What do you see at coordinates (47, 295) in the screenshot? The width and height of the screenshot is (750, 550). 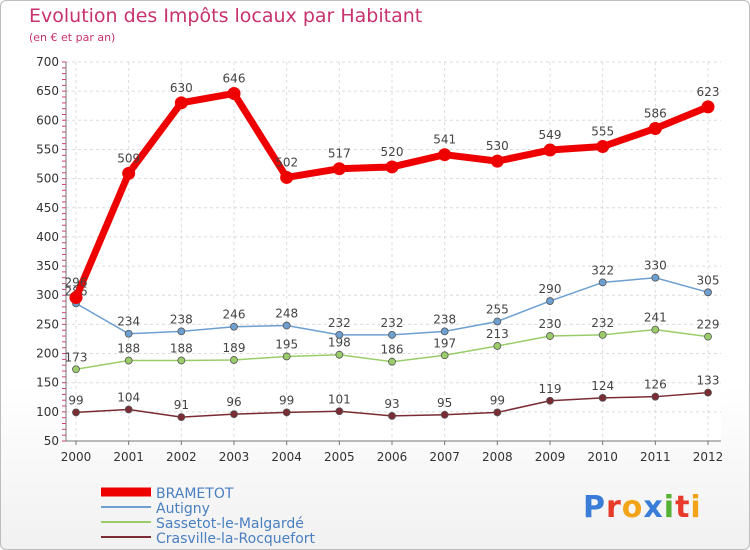 I see `y-tick-label: 300` at bounding box center [47, 295].